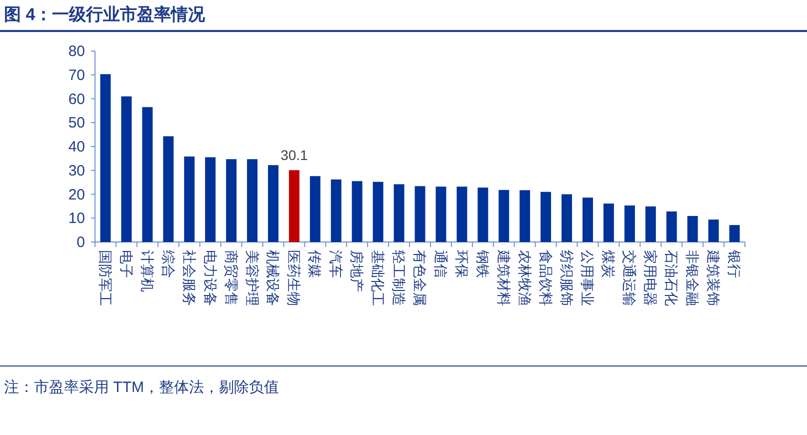  I want to click on x-tick-label: 有色金属, so click(420, 278).